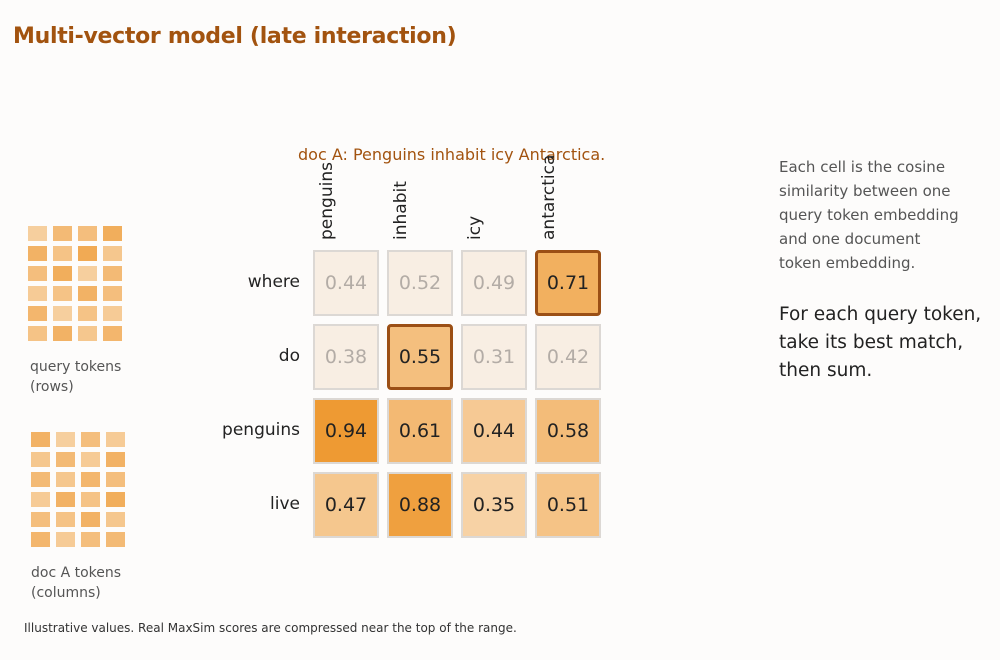  What do you see at coordinates (568, 431) in the screenshot?
I see `heatmap-cell: 0.58` at bounding box center [568, 431].